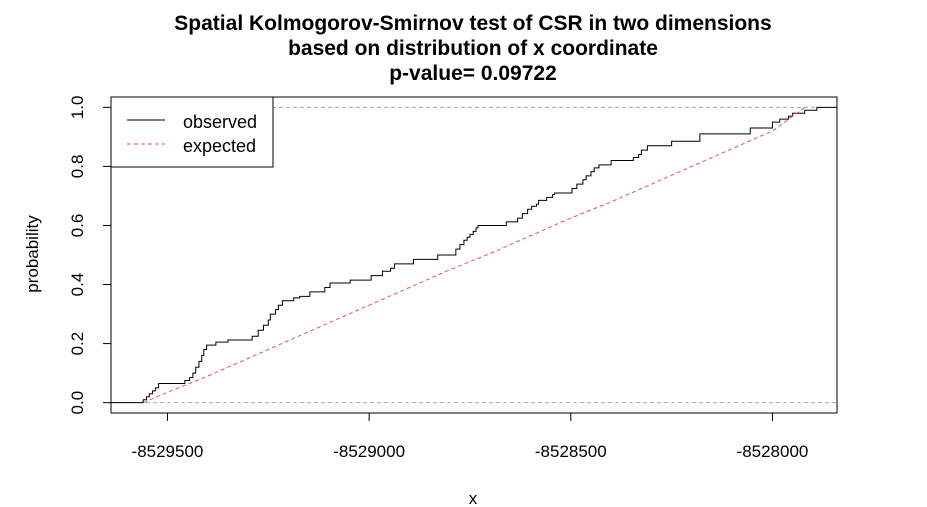 The height and width of the screenshot is (507, 927). I want to click on y-tick-label: 0.0, so click(77, 403).